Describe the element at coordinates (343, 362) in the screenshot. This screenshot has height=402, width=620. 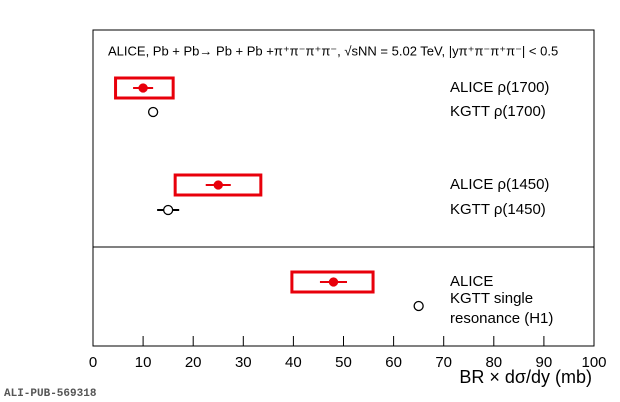
I see `x-tick-label: 50` at that location.